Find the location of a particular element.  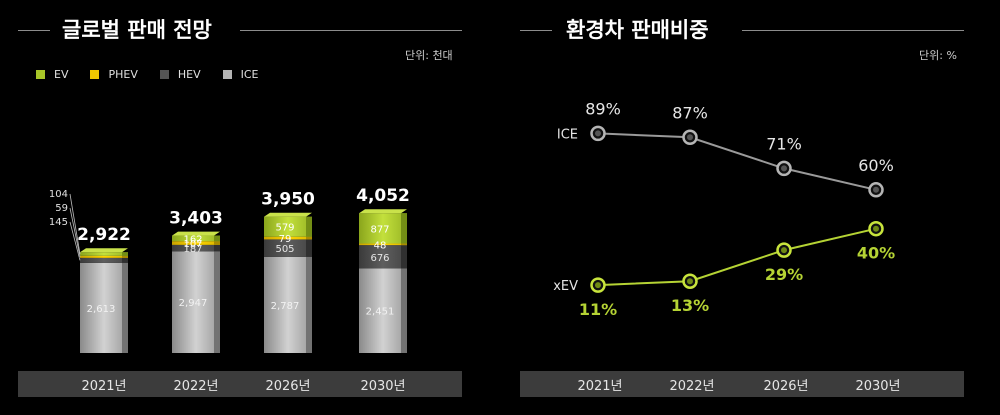

legend-swatch-phev is located at coordinates (95, 74).